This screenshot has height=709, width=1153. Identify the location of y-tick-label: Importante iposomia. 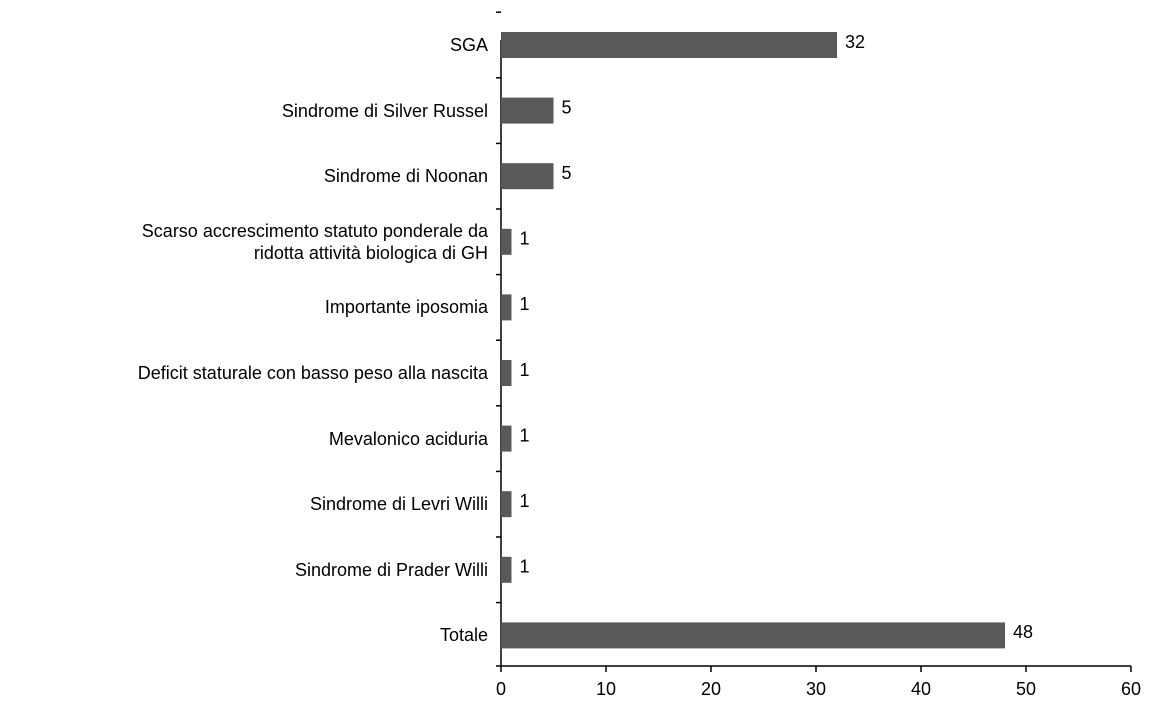
(406, 307).